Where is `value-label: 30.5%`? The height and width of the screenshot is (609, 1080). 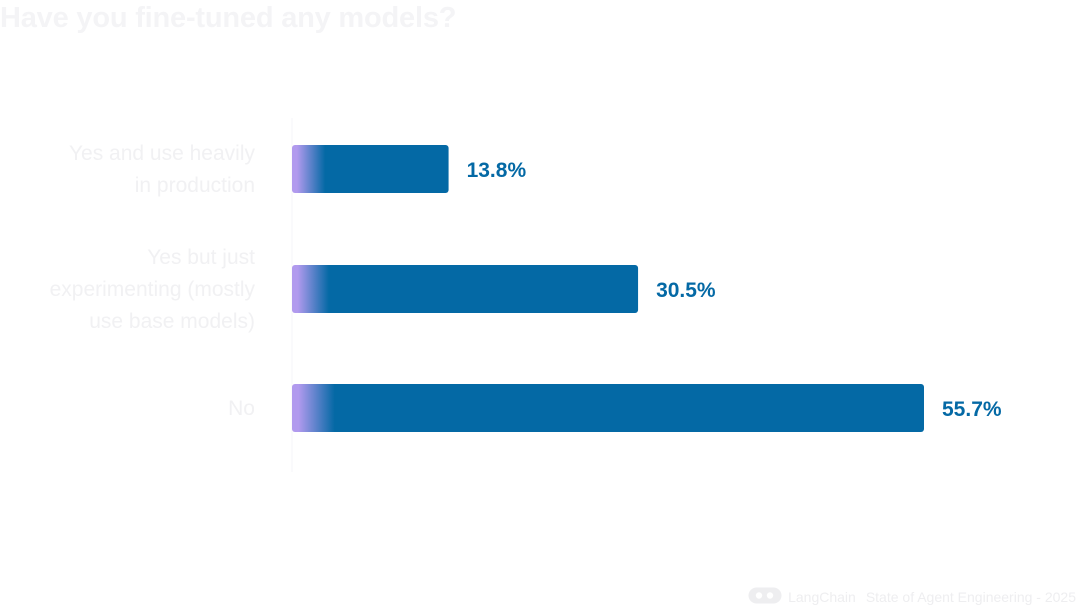
value-label: 30.5% is located at coordinates (686, 290).